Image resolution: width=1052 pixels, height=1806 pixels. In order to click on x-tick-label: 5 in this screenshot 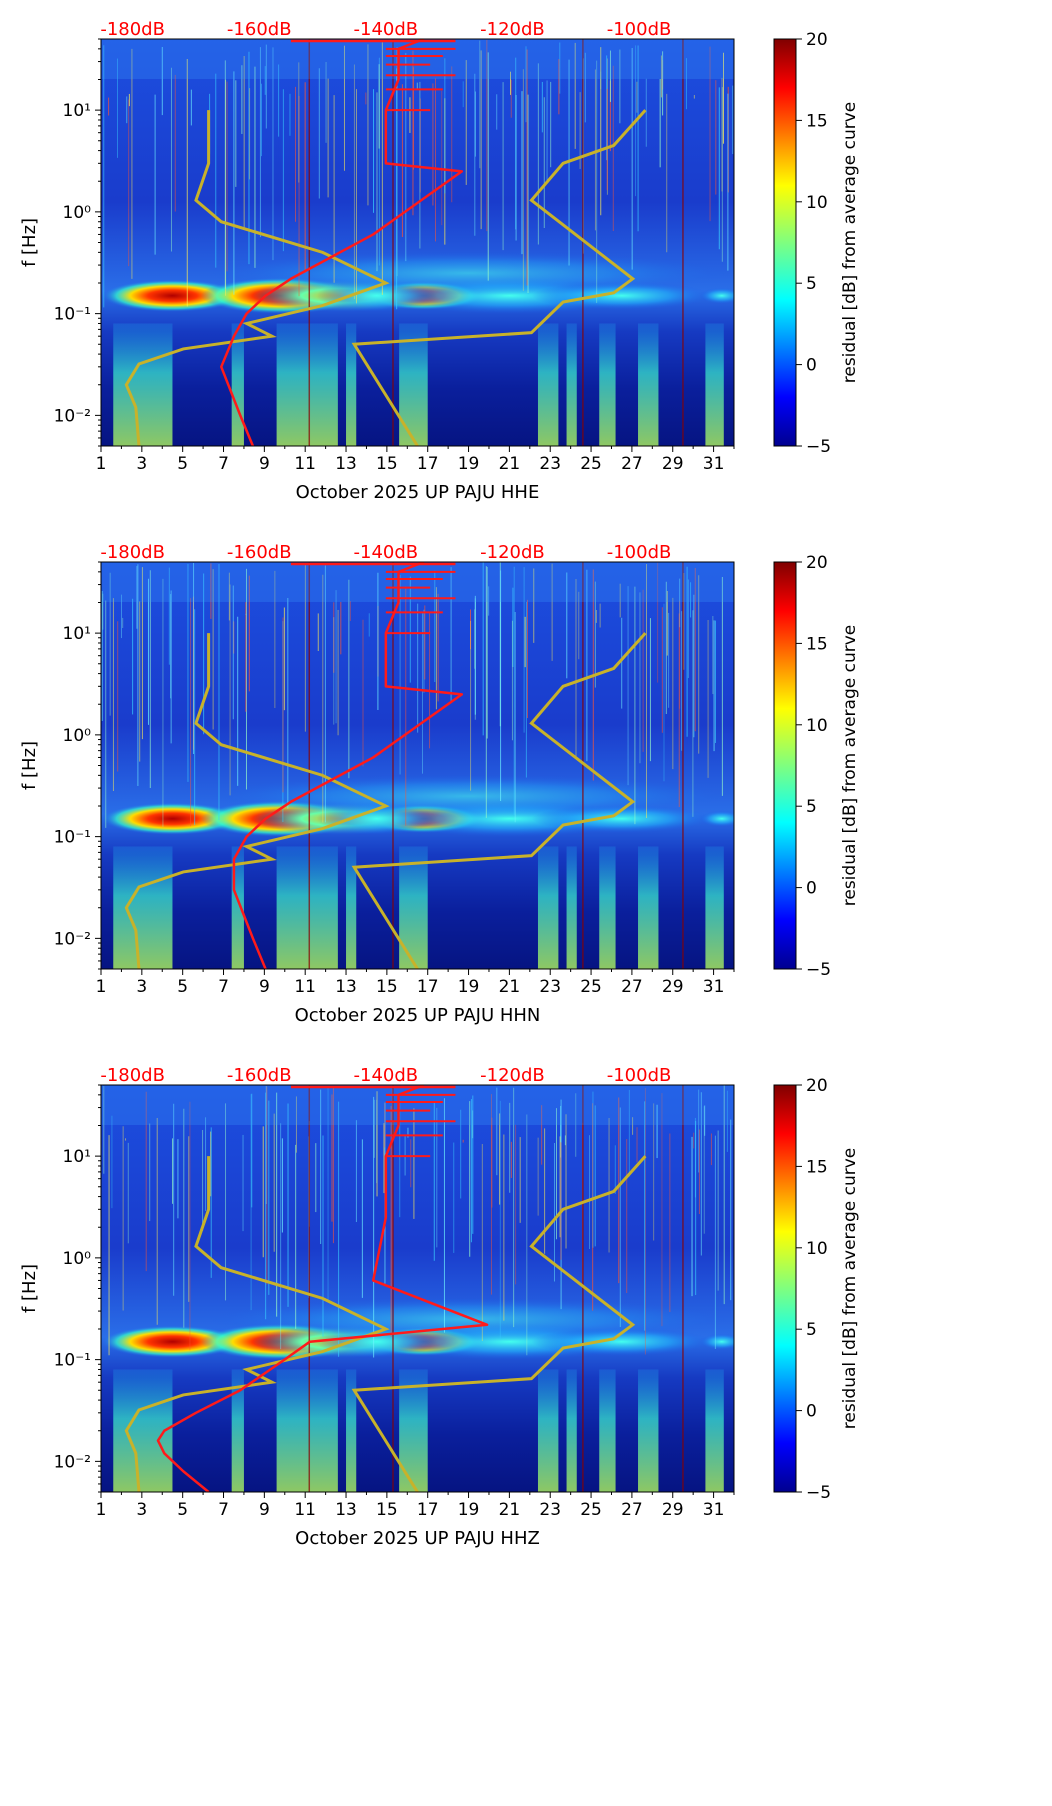, I will do `click(182, 1510)`.